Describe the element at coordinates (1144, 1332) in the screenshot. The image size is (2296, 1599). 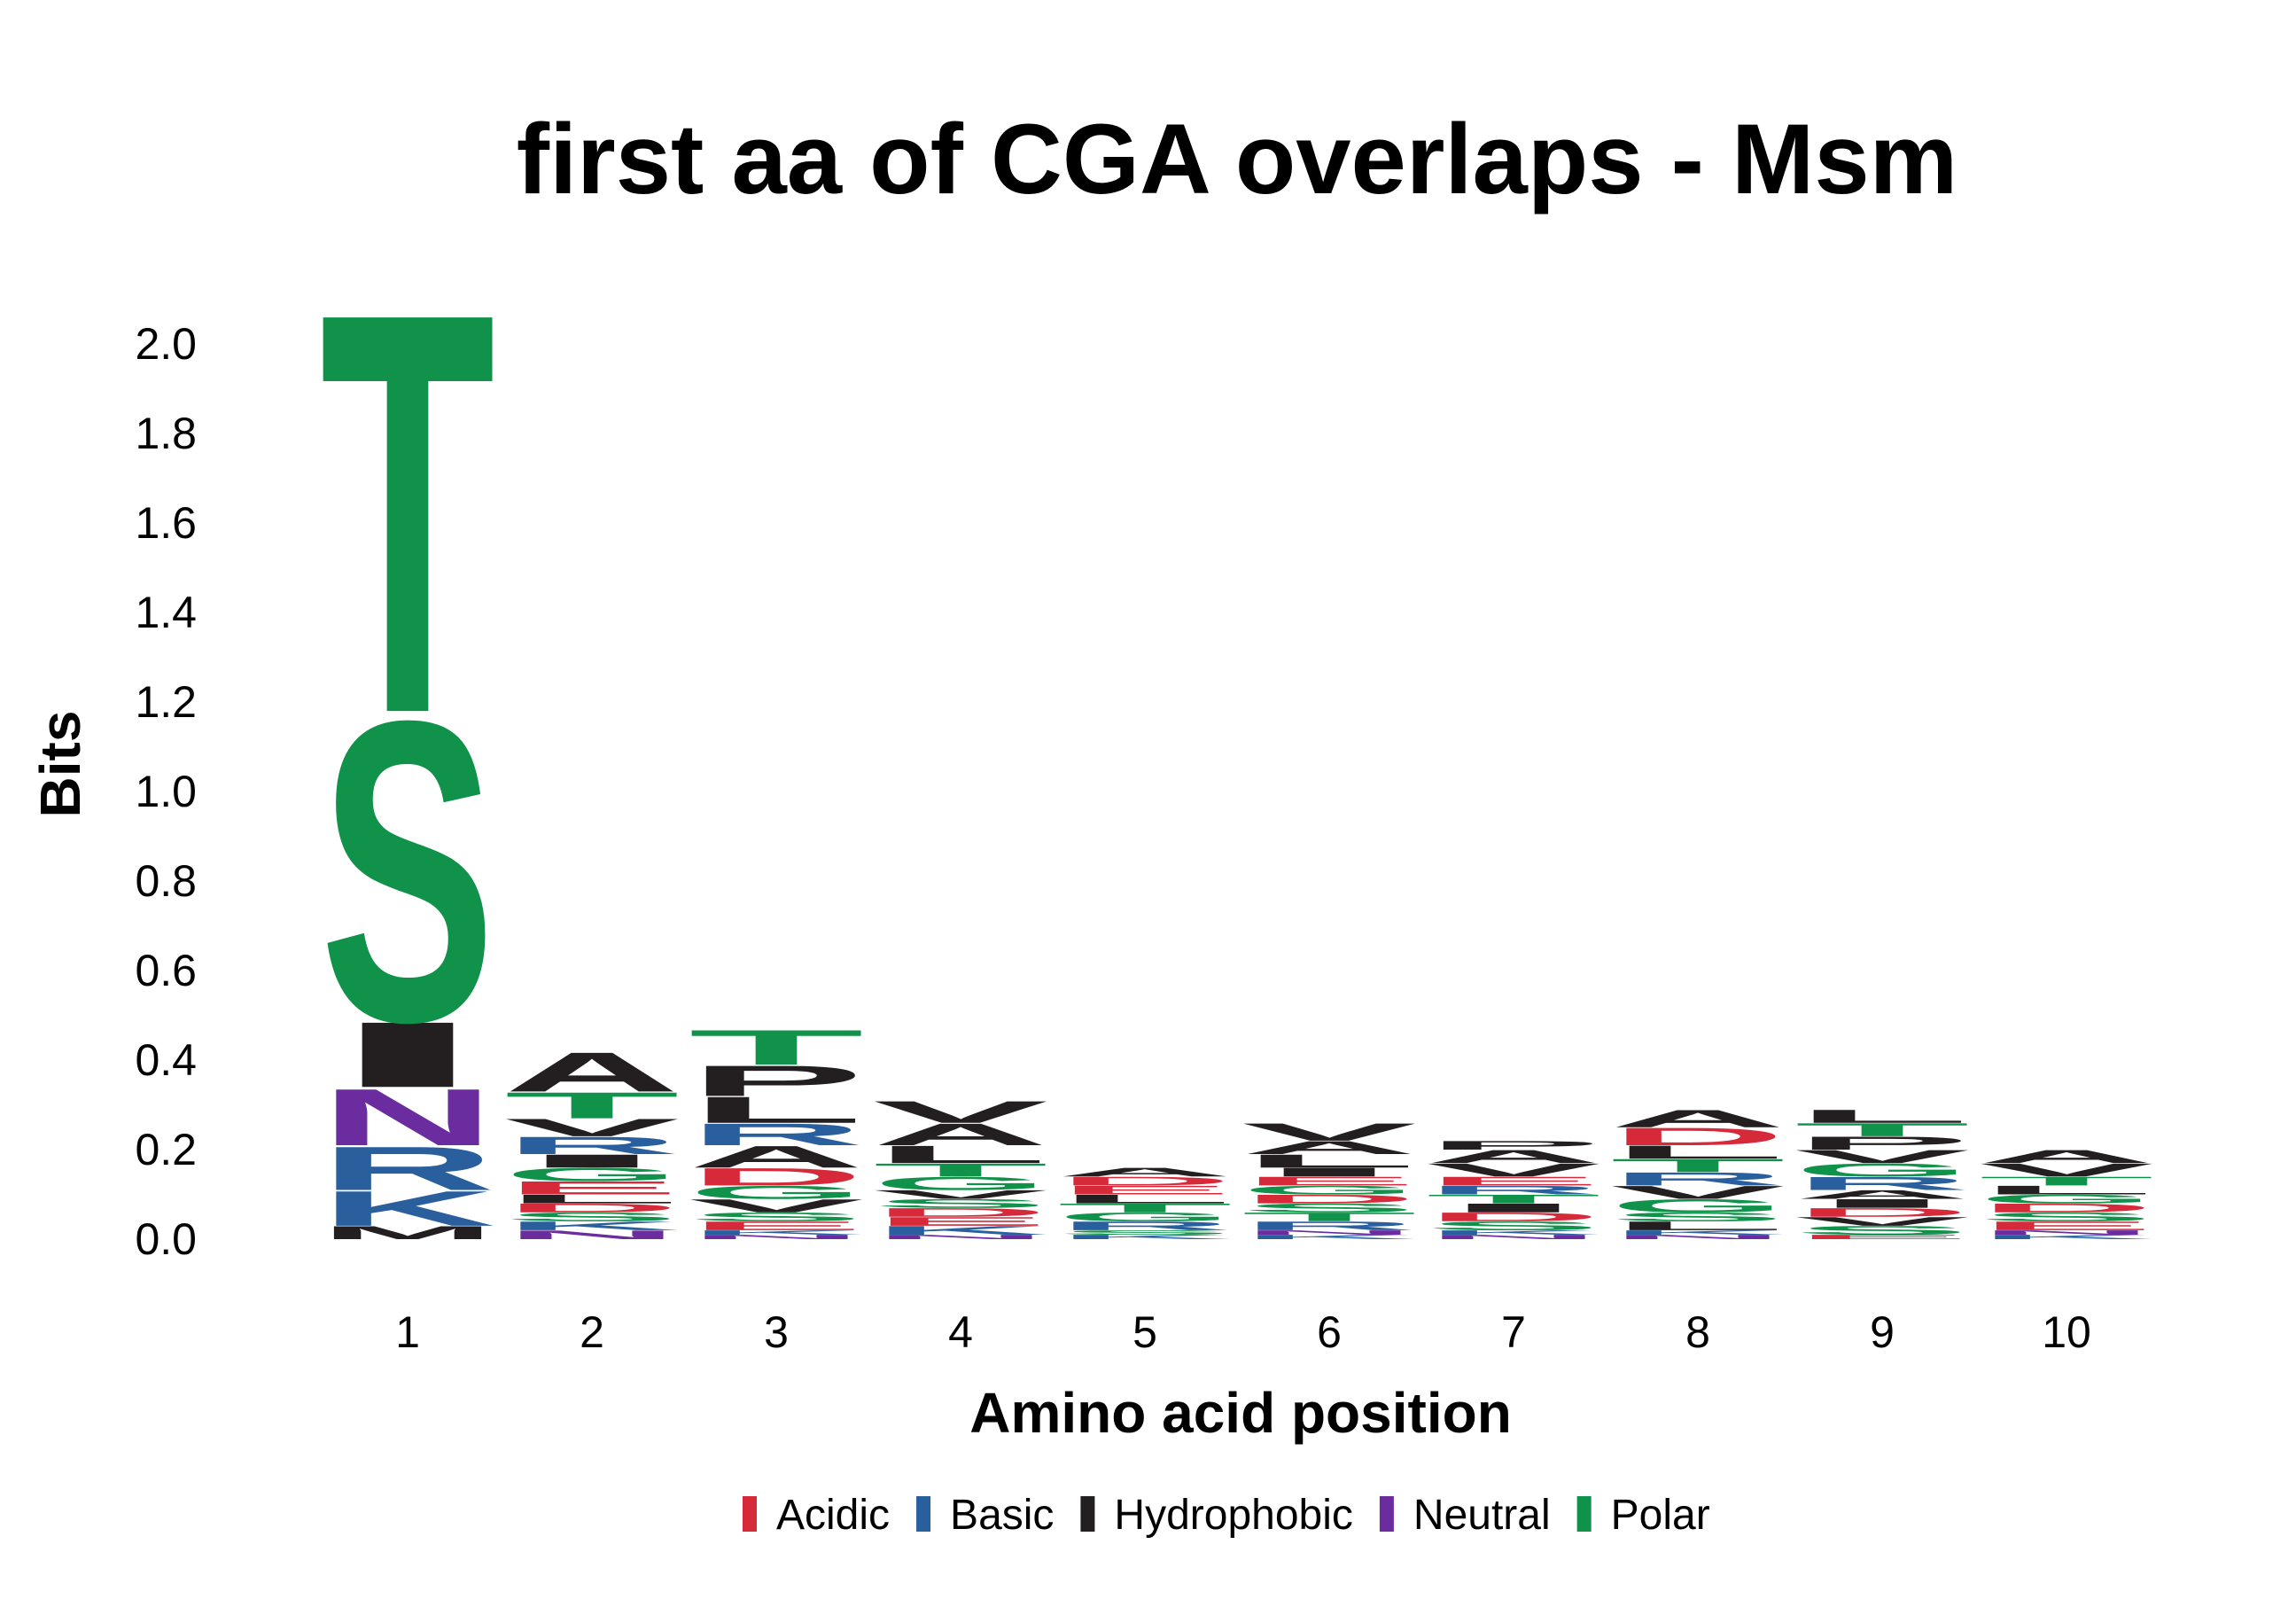
I see `x-tick-label: 5` at that location.